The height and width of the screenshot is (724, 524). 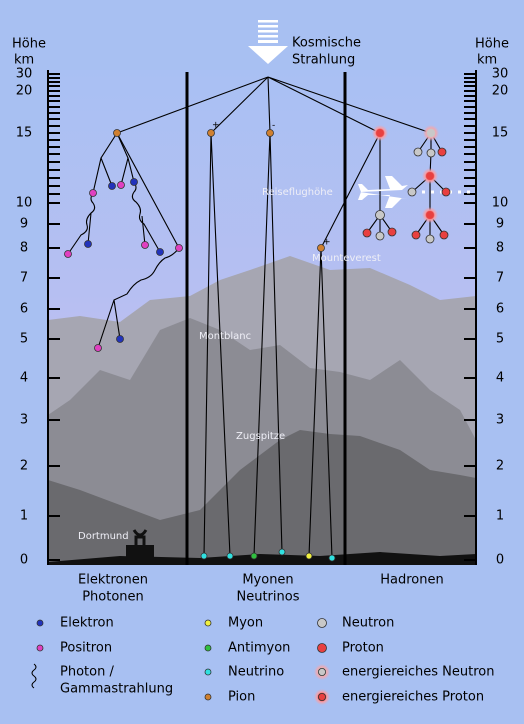 I want to click on legend-label: Neutrino, so click(x=256, y=672).